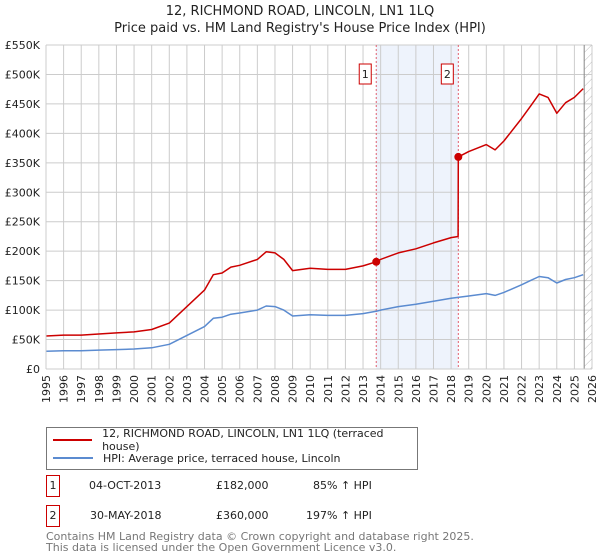 The height and width of the screenshot is (560, 600). Describe the element at coordinates (588, 207) in the screenshot. I see `forecast-hatch-area` at that location.